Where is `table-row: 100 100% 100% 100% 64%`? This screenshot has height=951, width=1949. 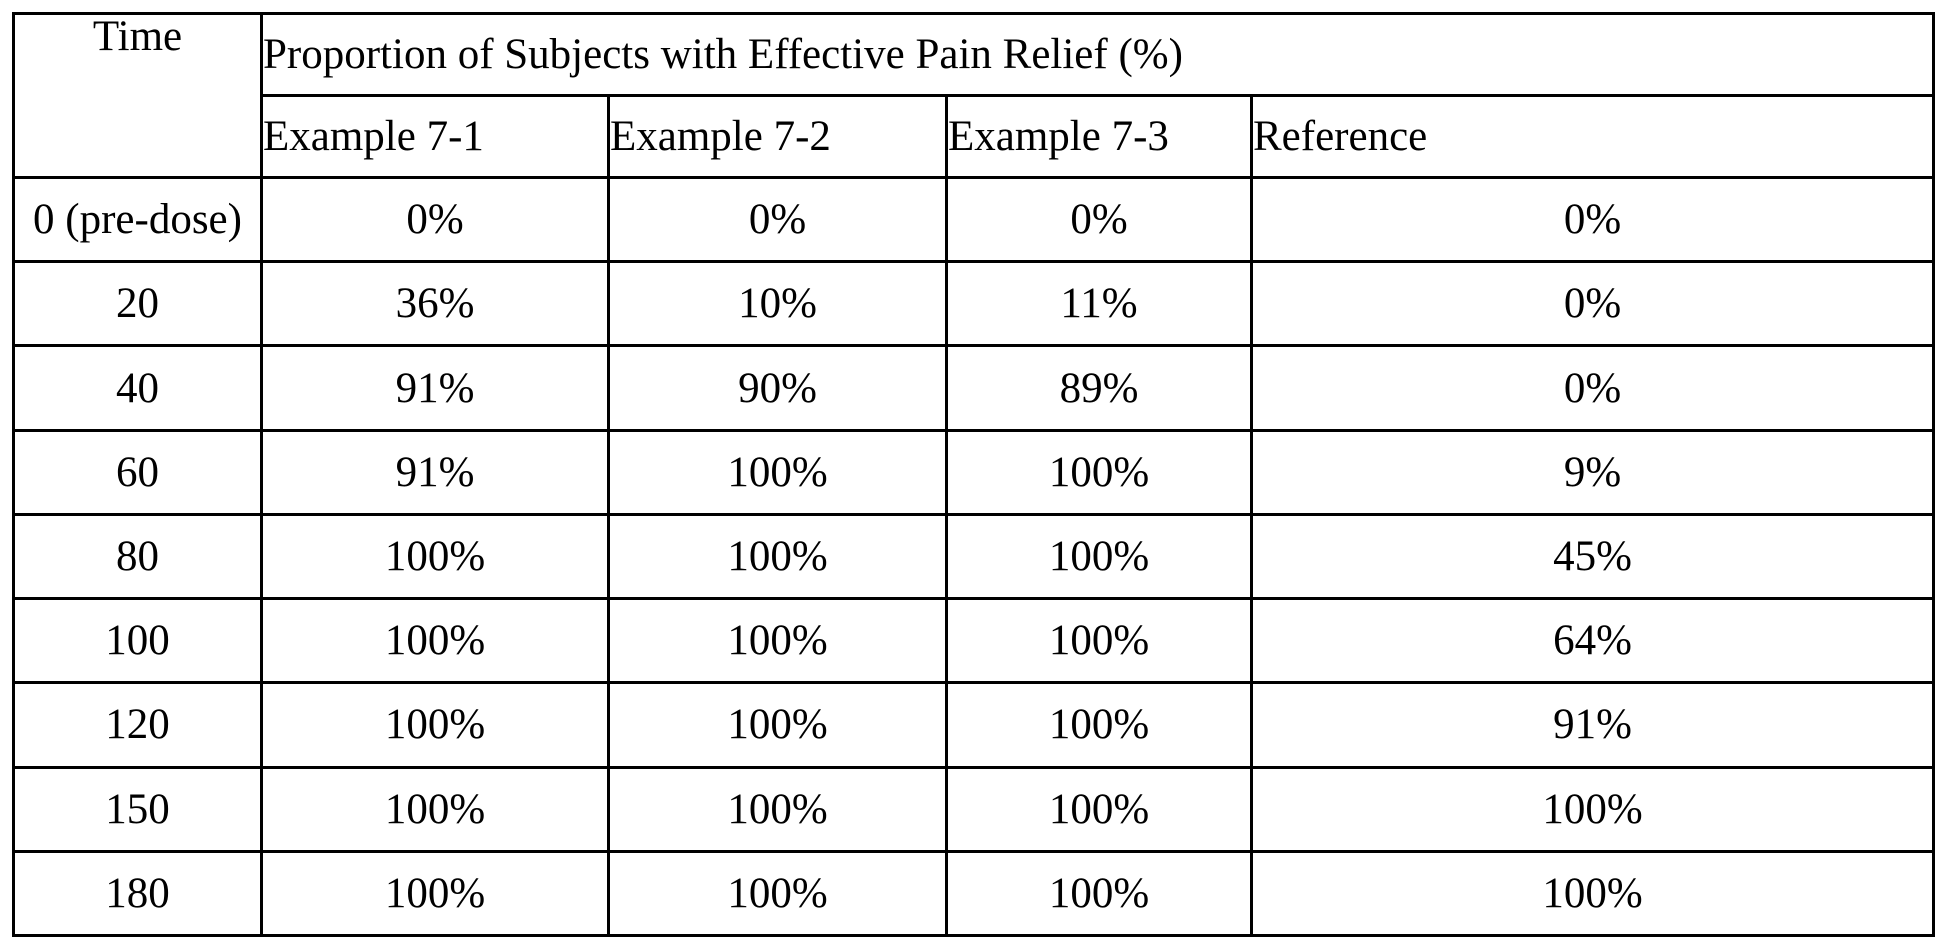 table-row: 100 100% 100% 100% 64% is located at coordinates (974, 641).